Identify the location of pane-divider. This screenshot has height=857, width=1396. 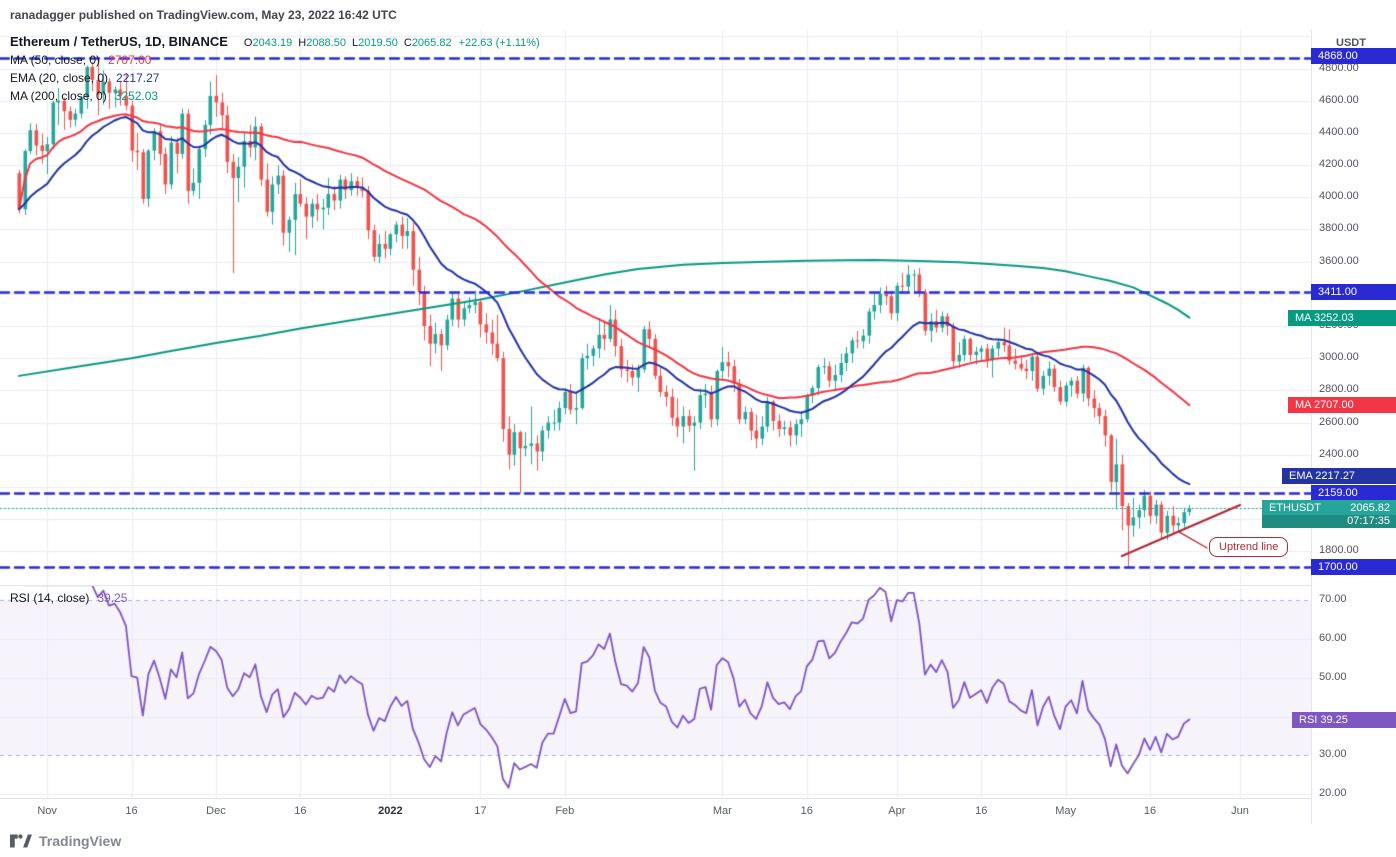
(655, 585).